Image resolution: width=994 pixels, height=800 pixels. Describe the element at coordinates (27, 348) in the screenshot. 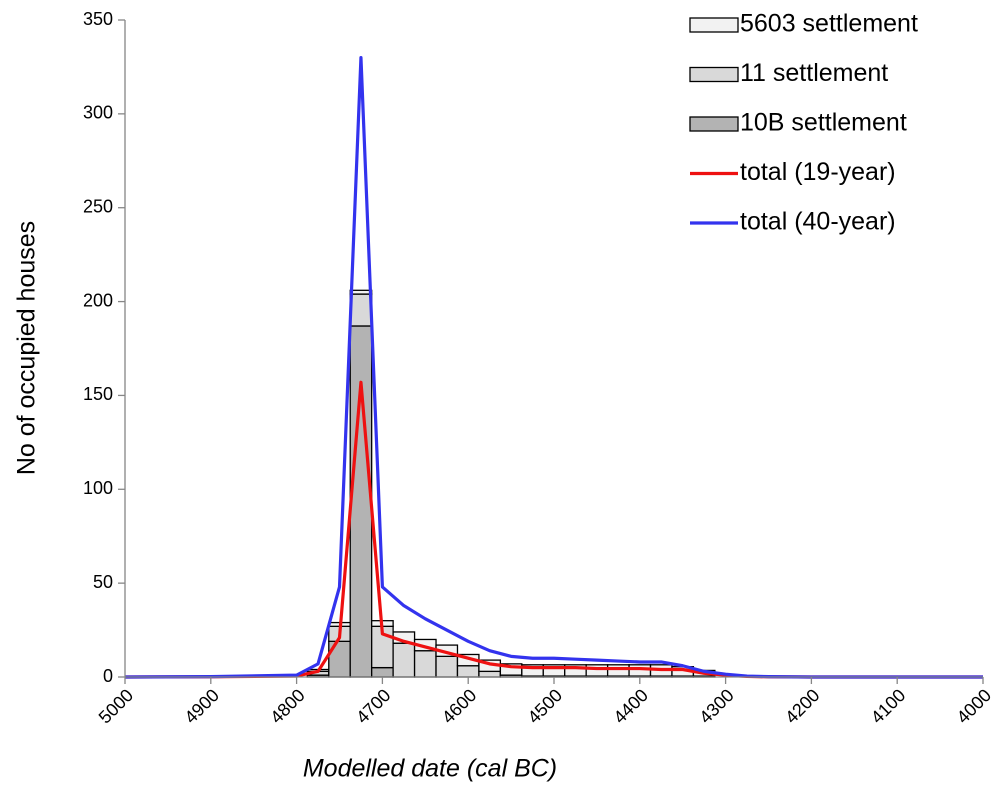

I see `y-axis-label: No of occupied houses` at that location.